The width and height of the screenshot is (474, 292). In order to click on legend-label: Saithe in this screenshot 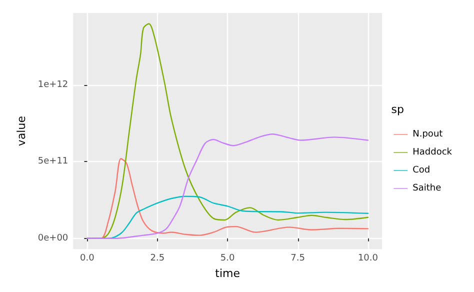, I will do `click(427, 189)`.